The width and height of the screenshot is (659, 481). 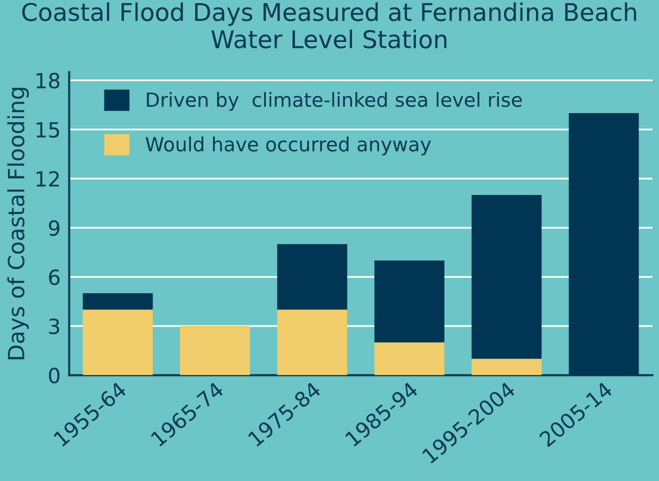 What do you see at coordinates (54, 228) in the screenshot?
I see `y-tick-label: 9` at bounding box center [54, 228].